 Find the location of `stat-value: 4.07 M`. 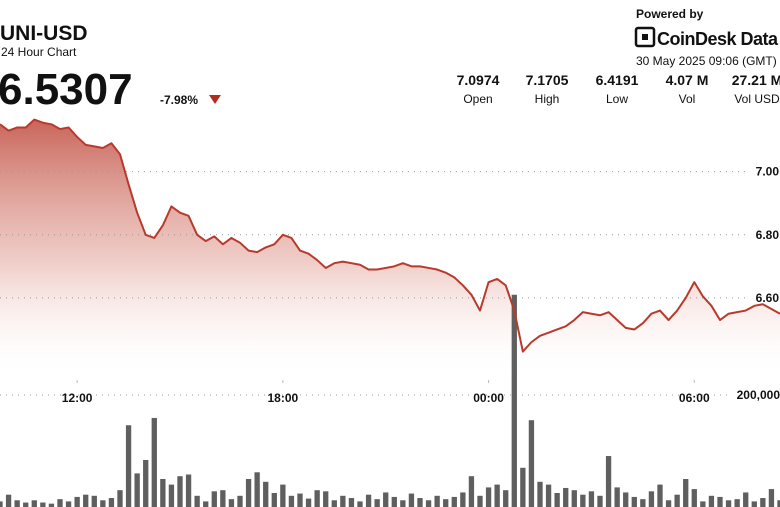

stat-value: 4.07 M is located at coordinates (687, 80).